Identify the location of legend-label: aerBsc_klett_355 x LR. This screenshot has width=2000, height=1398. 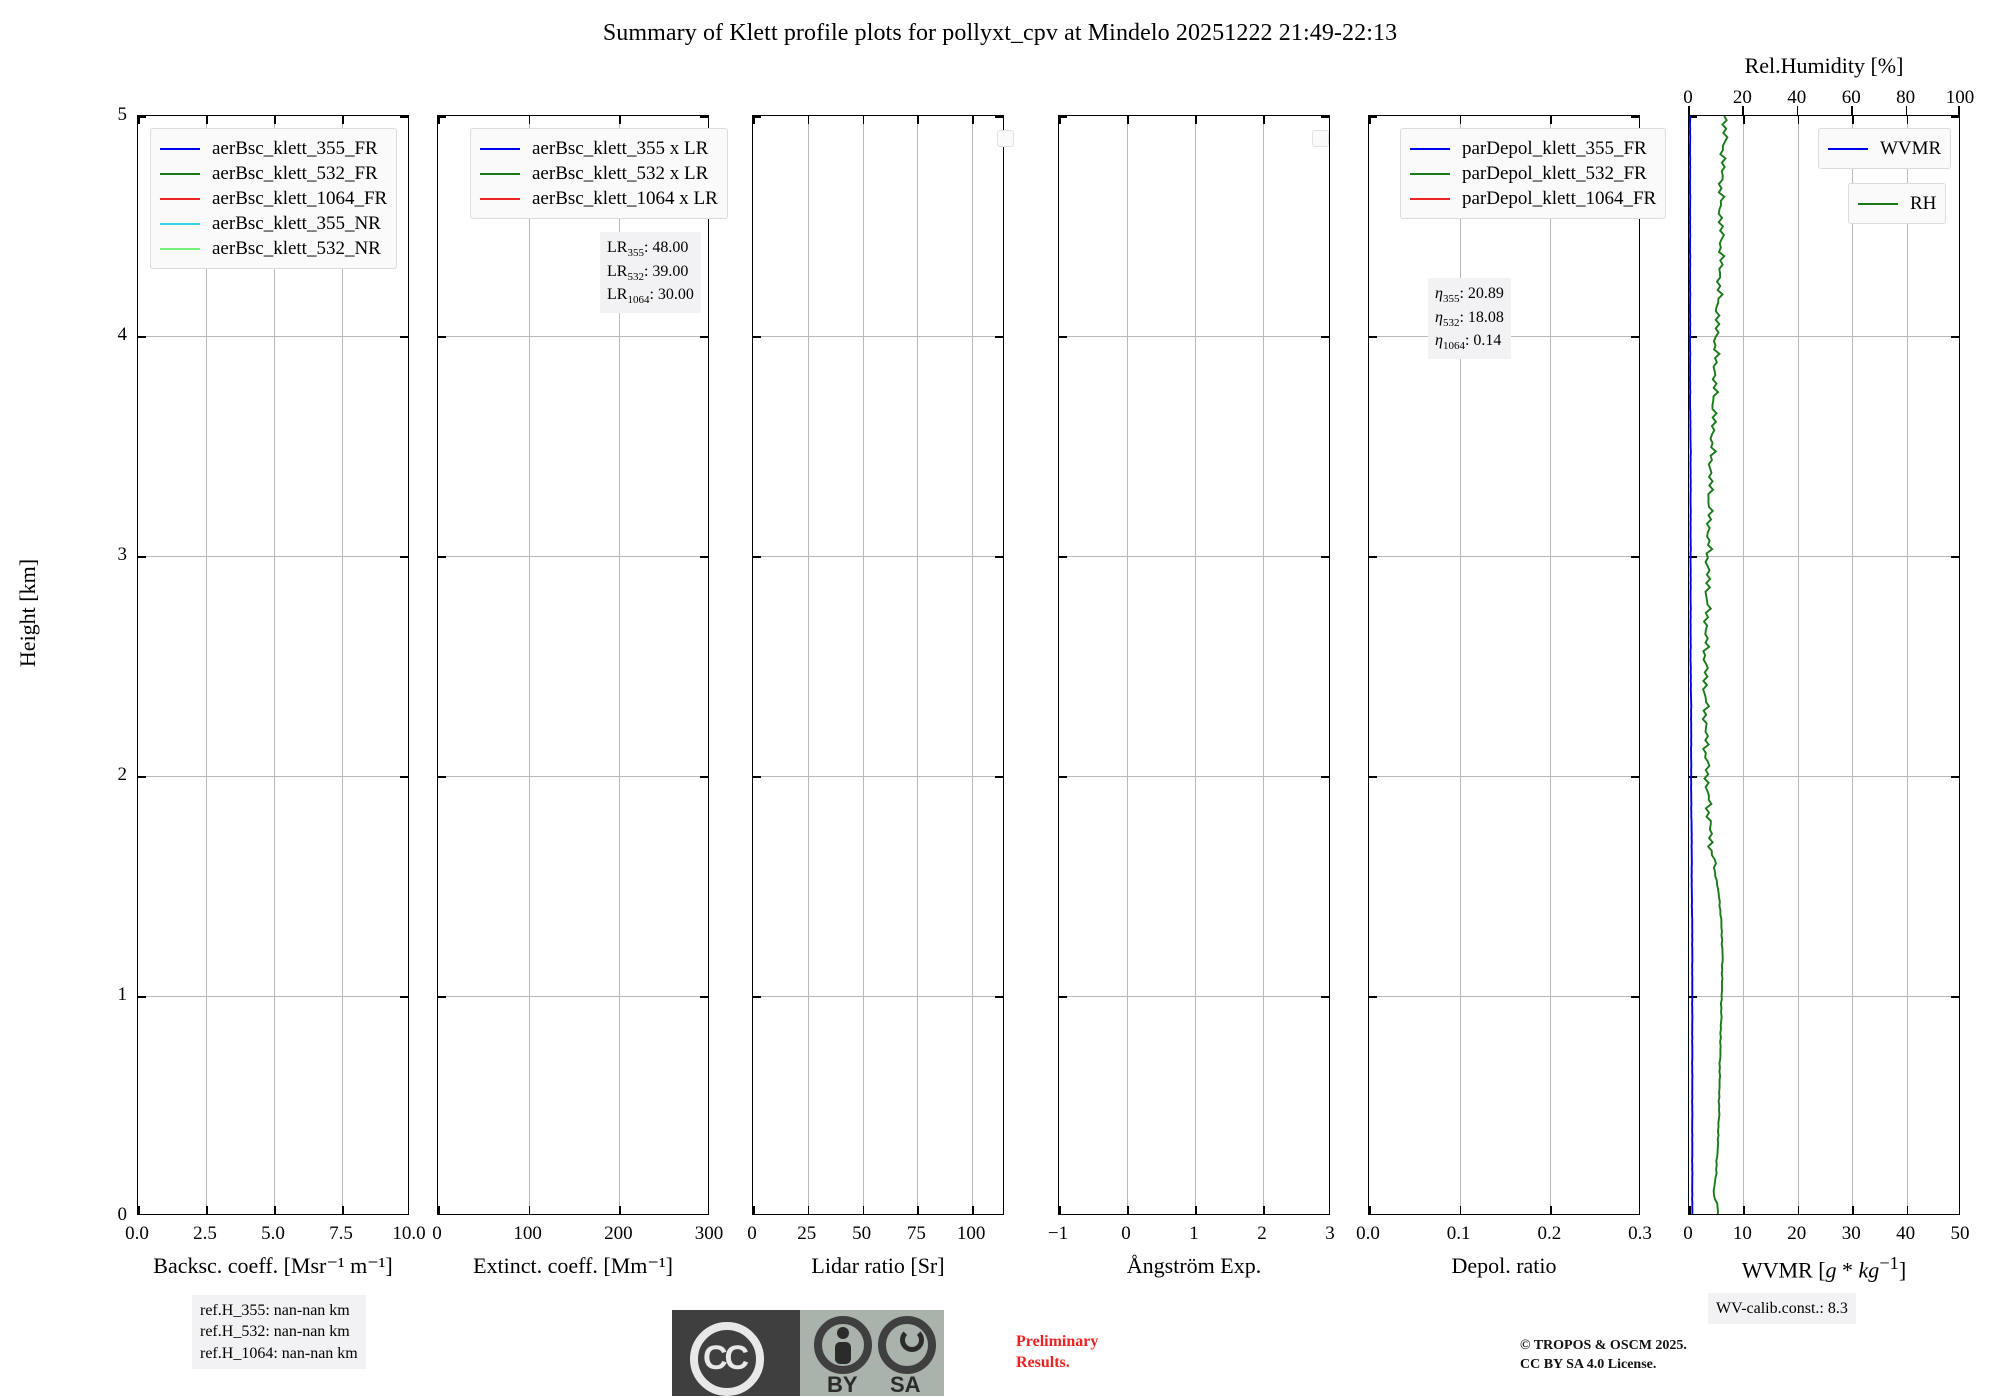
(620, 148).